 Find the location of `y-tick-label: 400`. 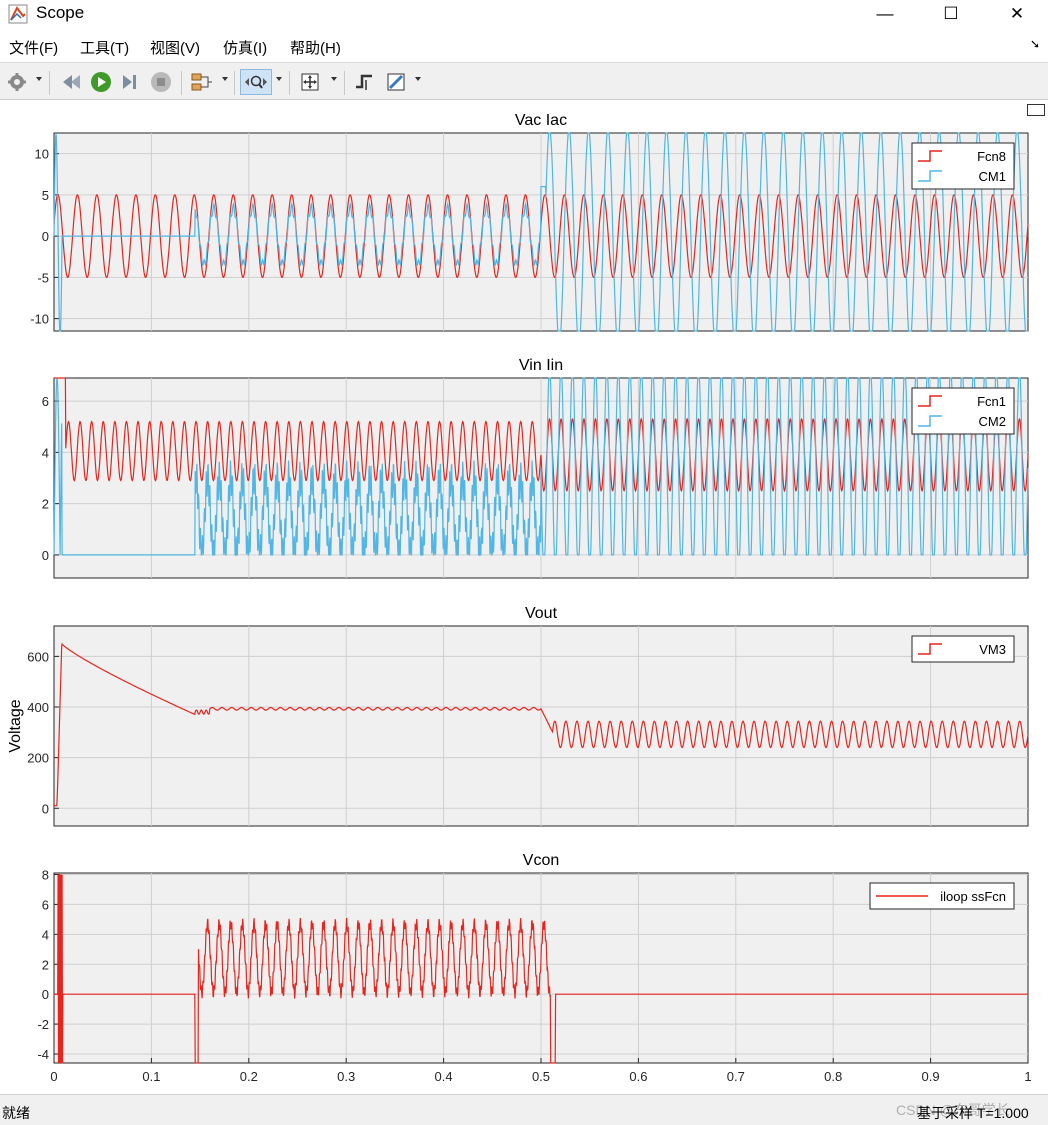

y-tick-label: 400 is located at coordinates (38, 707).